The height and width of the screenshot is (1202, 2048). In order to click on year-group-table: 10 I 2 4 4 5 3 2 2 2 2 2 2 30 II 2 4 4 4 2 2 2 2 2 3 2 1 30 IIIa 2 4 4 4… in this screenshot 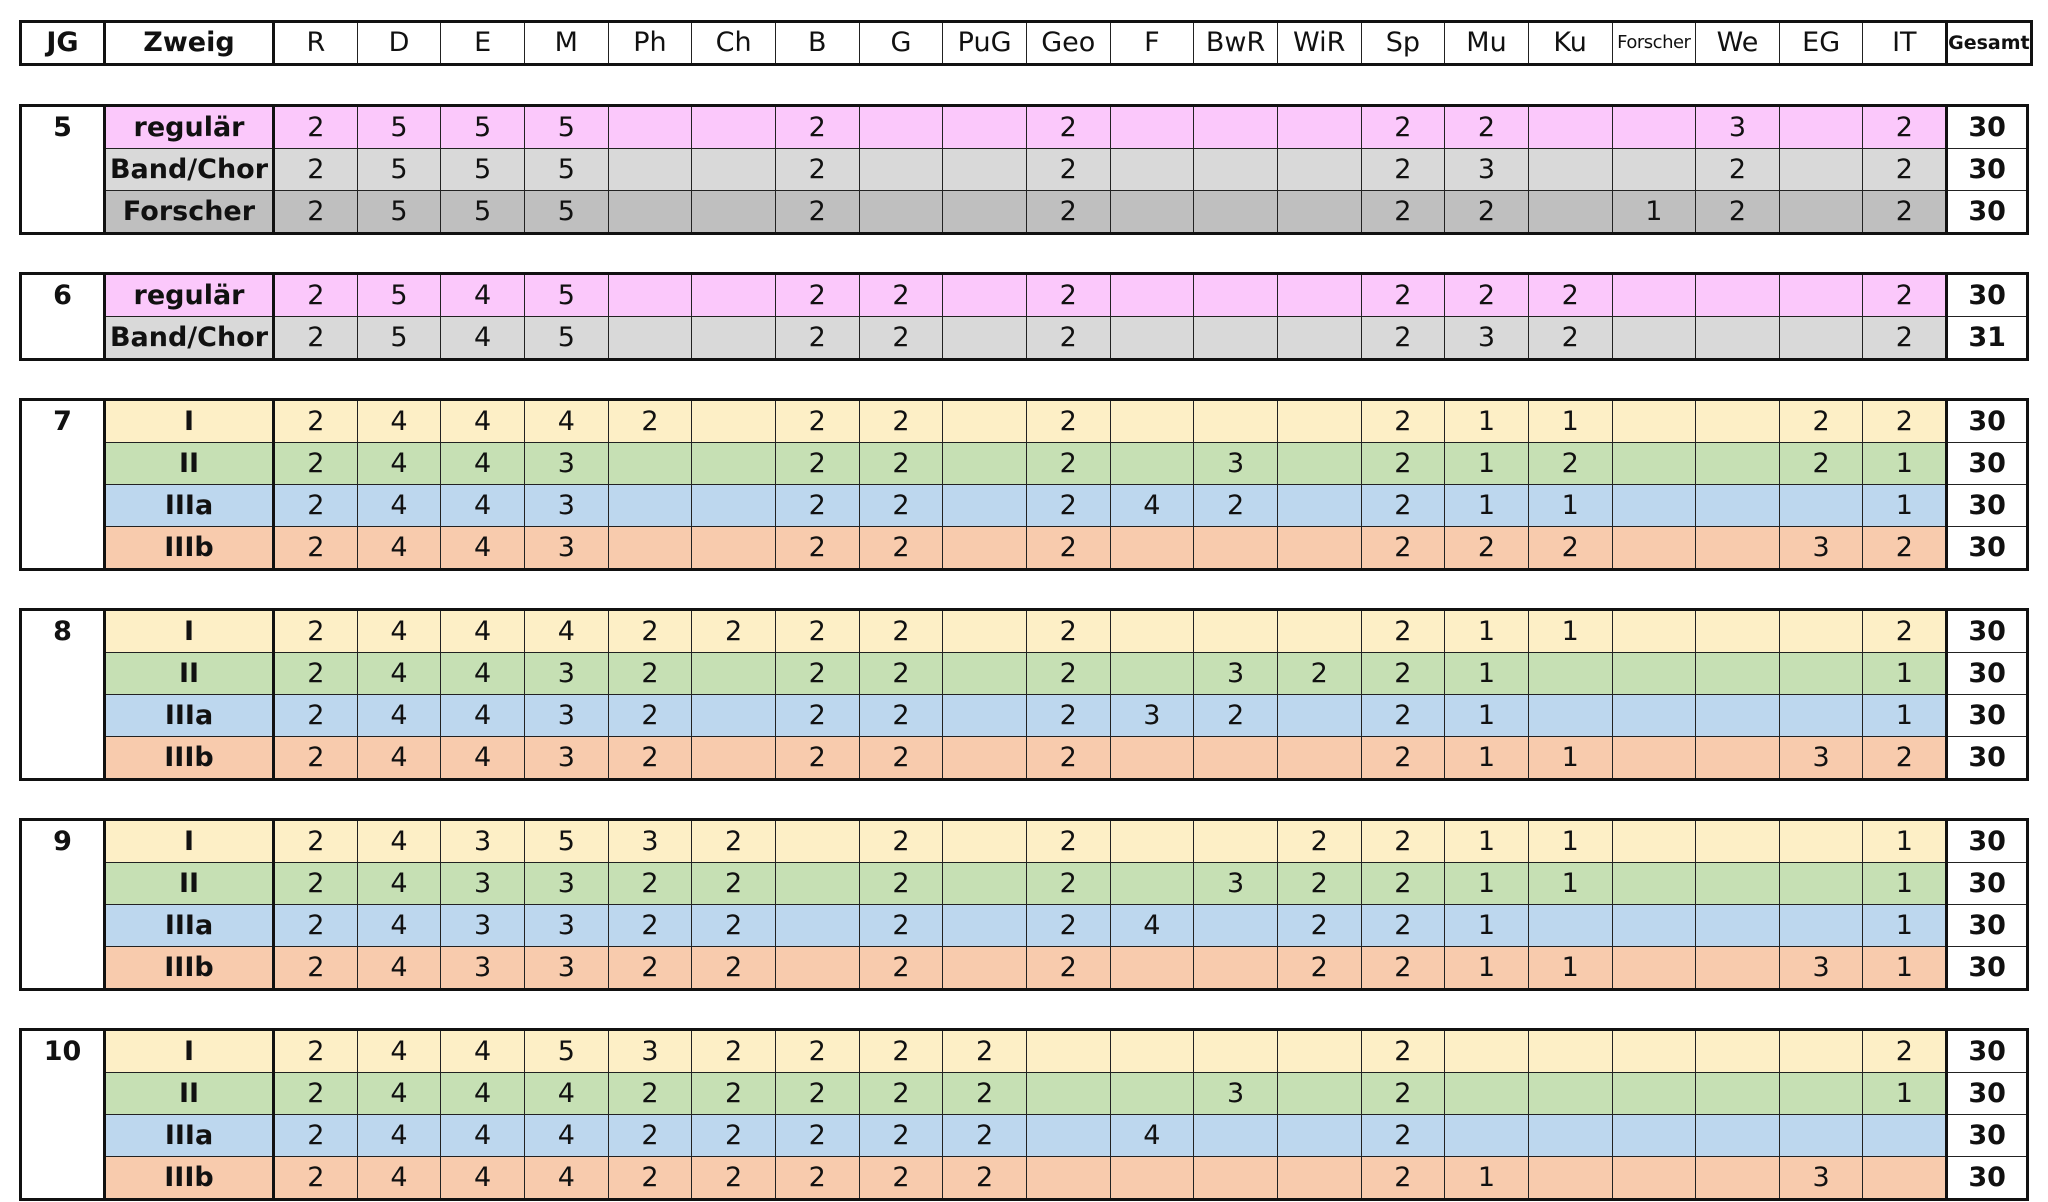, I will do `click(1024, 1114)`.